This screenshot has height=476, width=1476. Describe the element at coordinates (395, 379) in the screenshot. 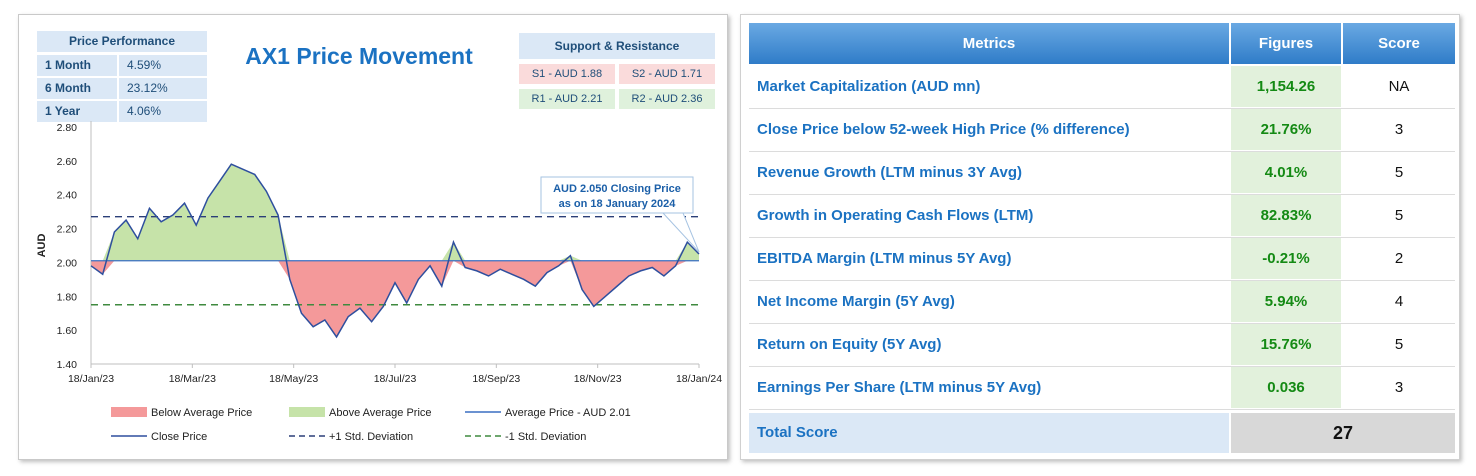

I see `x-tick-label: 18/Jul/23` at that location.